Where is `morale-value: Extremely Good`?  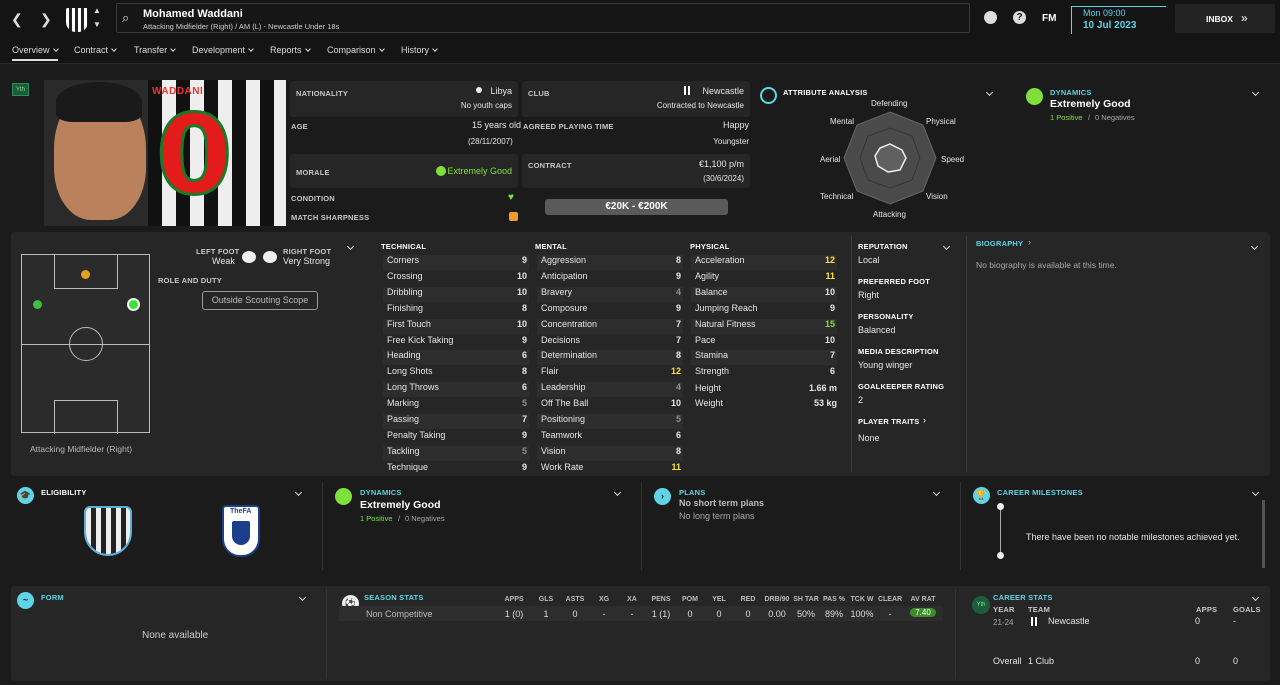 morale-value: Extremely Good is located at coordinates (479, 171).